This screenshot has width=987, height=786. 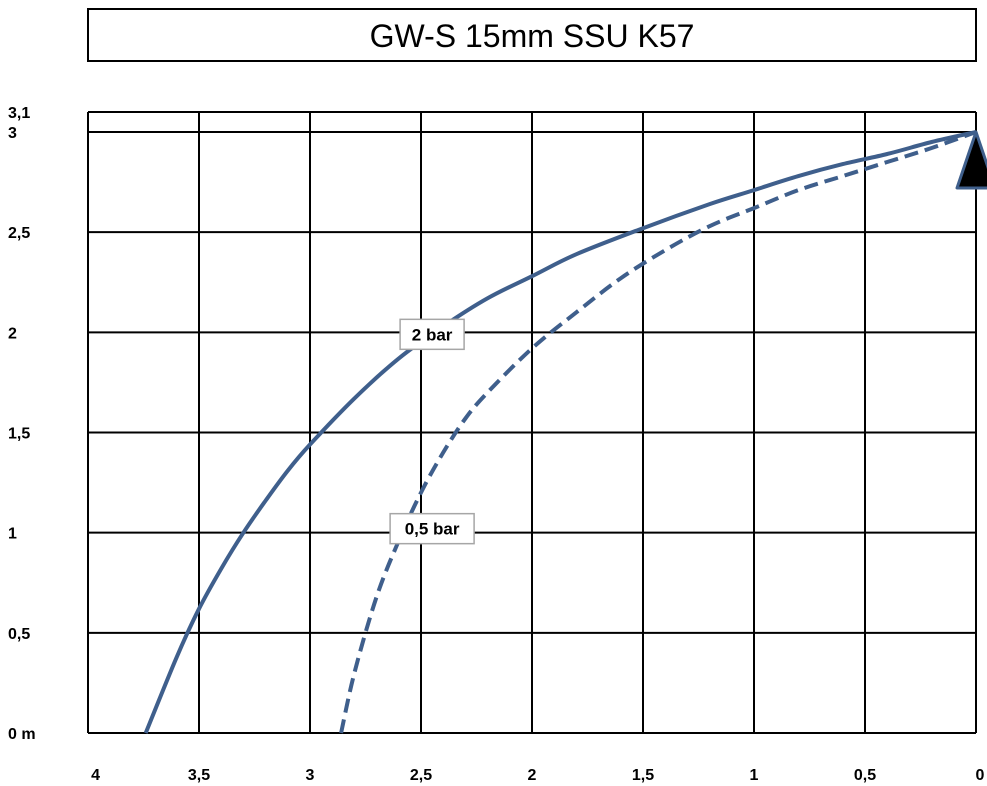 What do you see at coordinates (12, 534) in the screenshot?
I see `y-tick-label: 1` at bounding box center [12, 534].